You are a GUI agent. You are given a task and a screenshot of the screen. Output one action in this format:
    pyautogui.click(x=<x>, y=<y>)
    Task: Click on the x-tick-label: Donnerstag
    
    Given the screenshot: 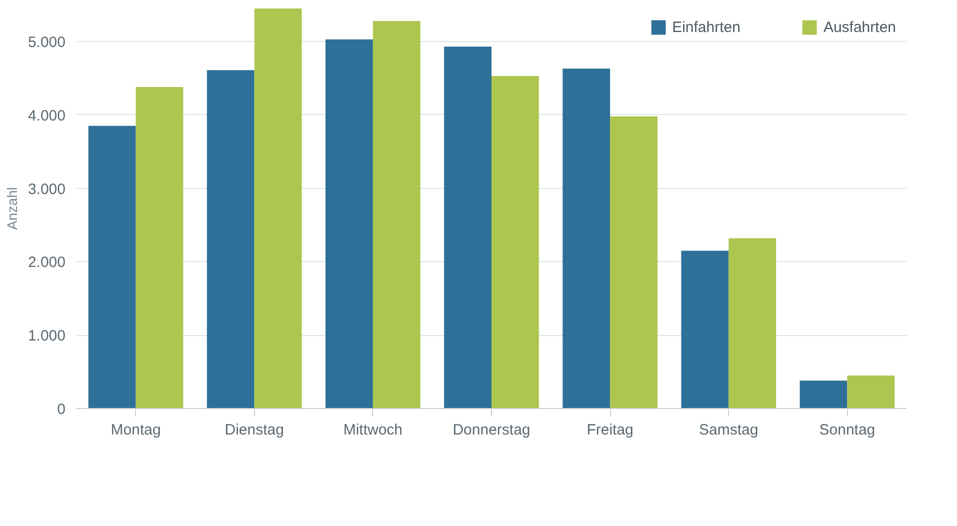 What is the action you would take?
    pyautogui.click(x=491, y=430)
    